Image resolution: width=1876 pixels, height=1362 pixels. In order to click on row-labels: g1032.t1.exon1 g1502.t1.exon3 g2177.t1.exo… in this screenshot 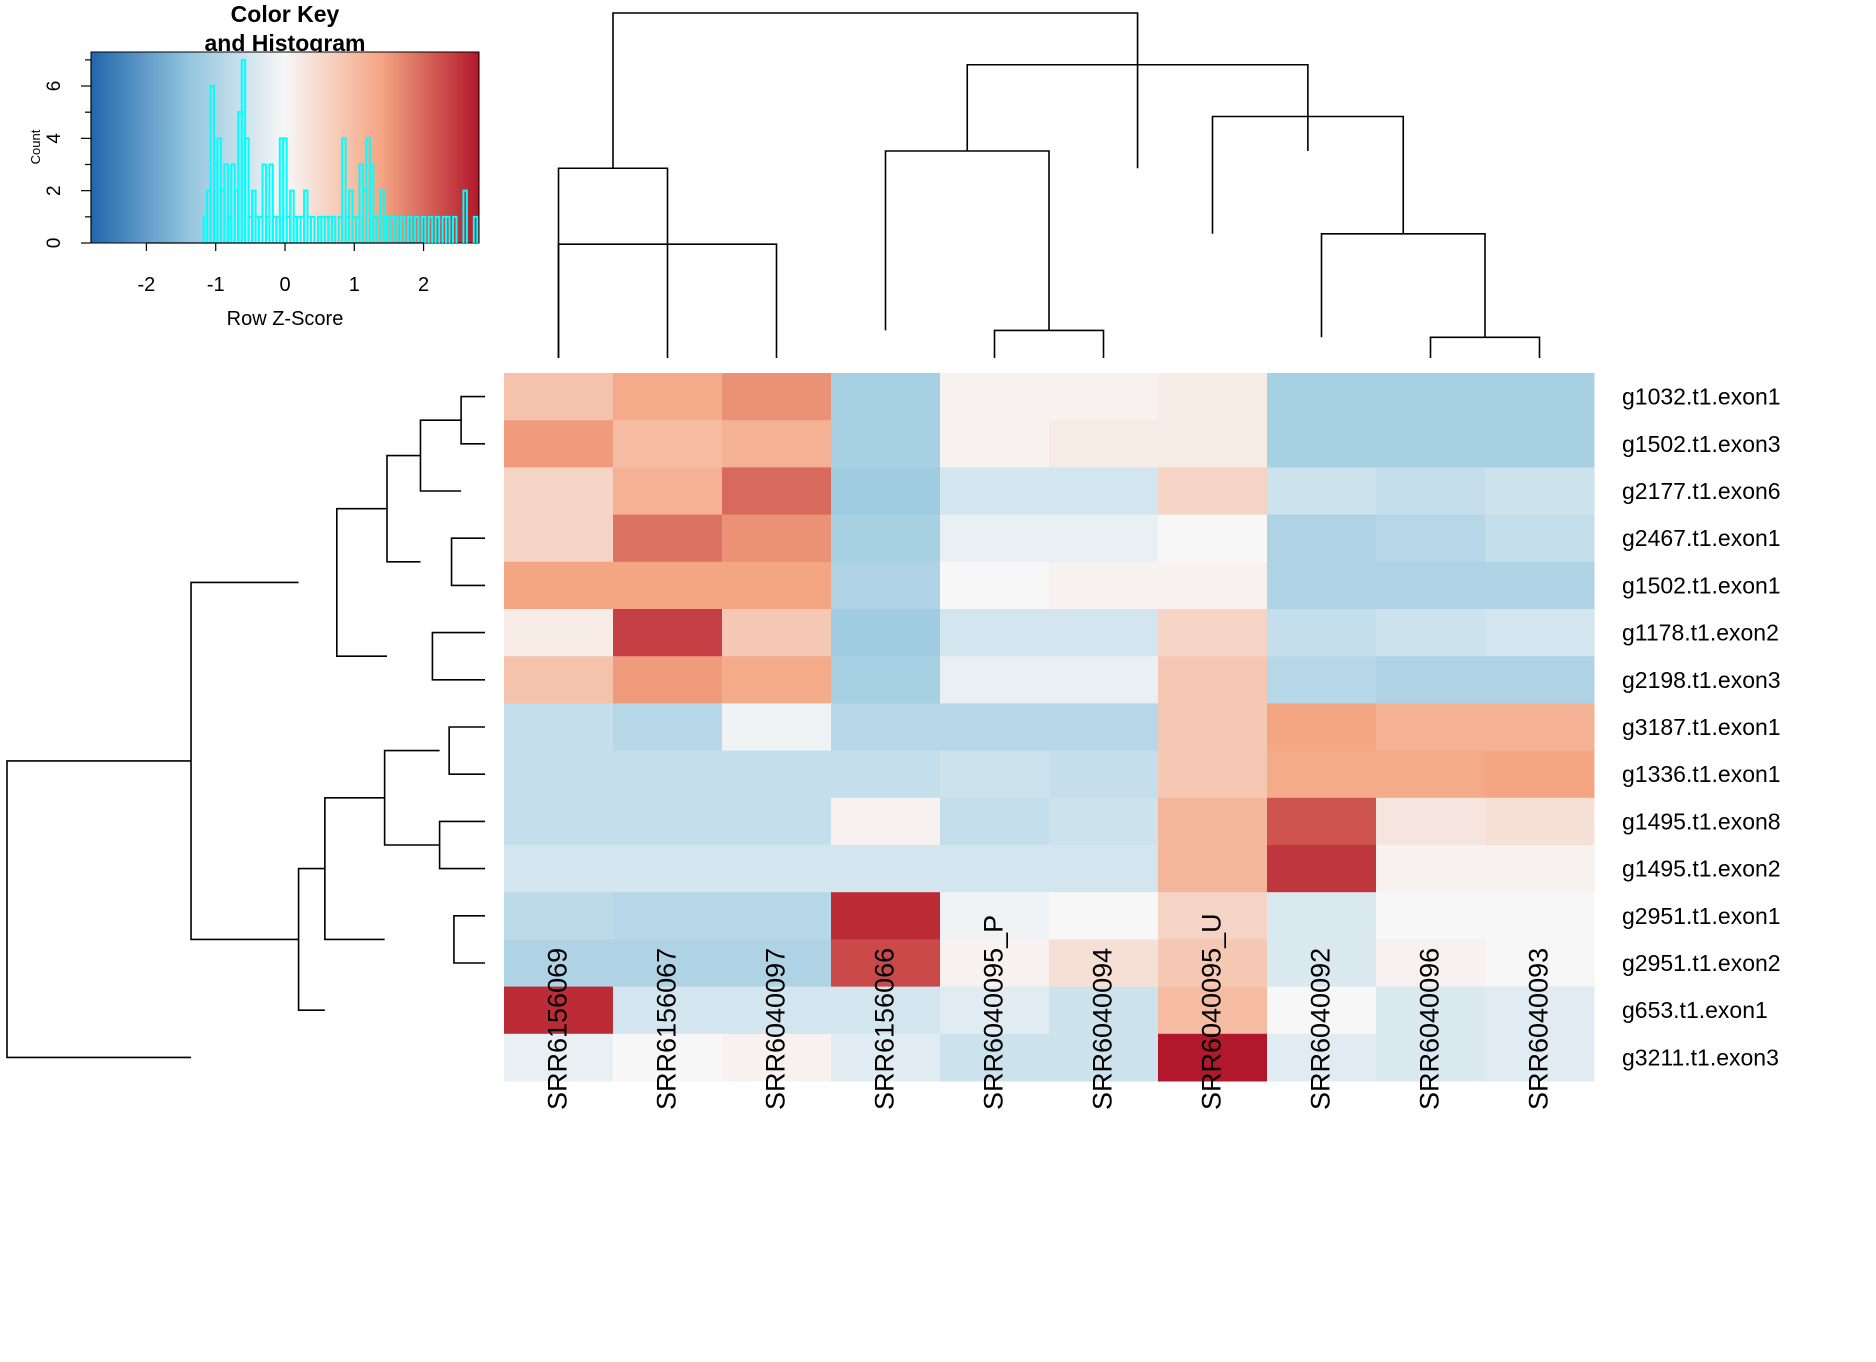, I will do `click(1701, 727)`.